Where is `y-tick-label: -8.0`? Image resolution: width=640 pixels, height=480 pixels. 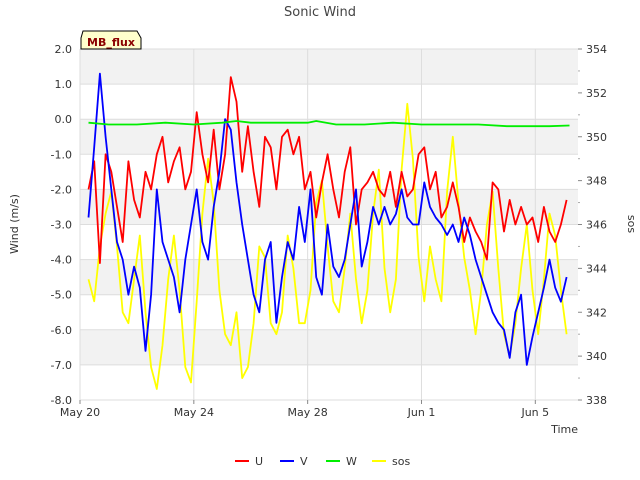 y-tick-label: -8.0 is located at coordinates (61, 400).